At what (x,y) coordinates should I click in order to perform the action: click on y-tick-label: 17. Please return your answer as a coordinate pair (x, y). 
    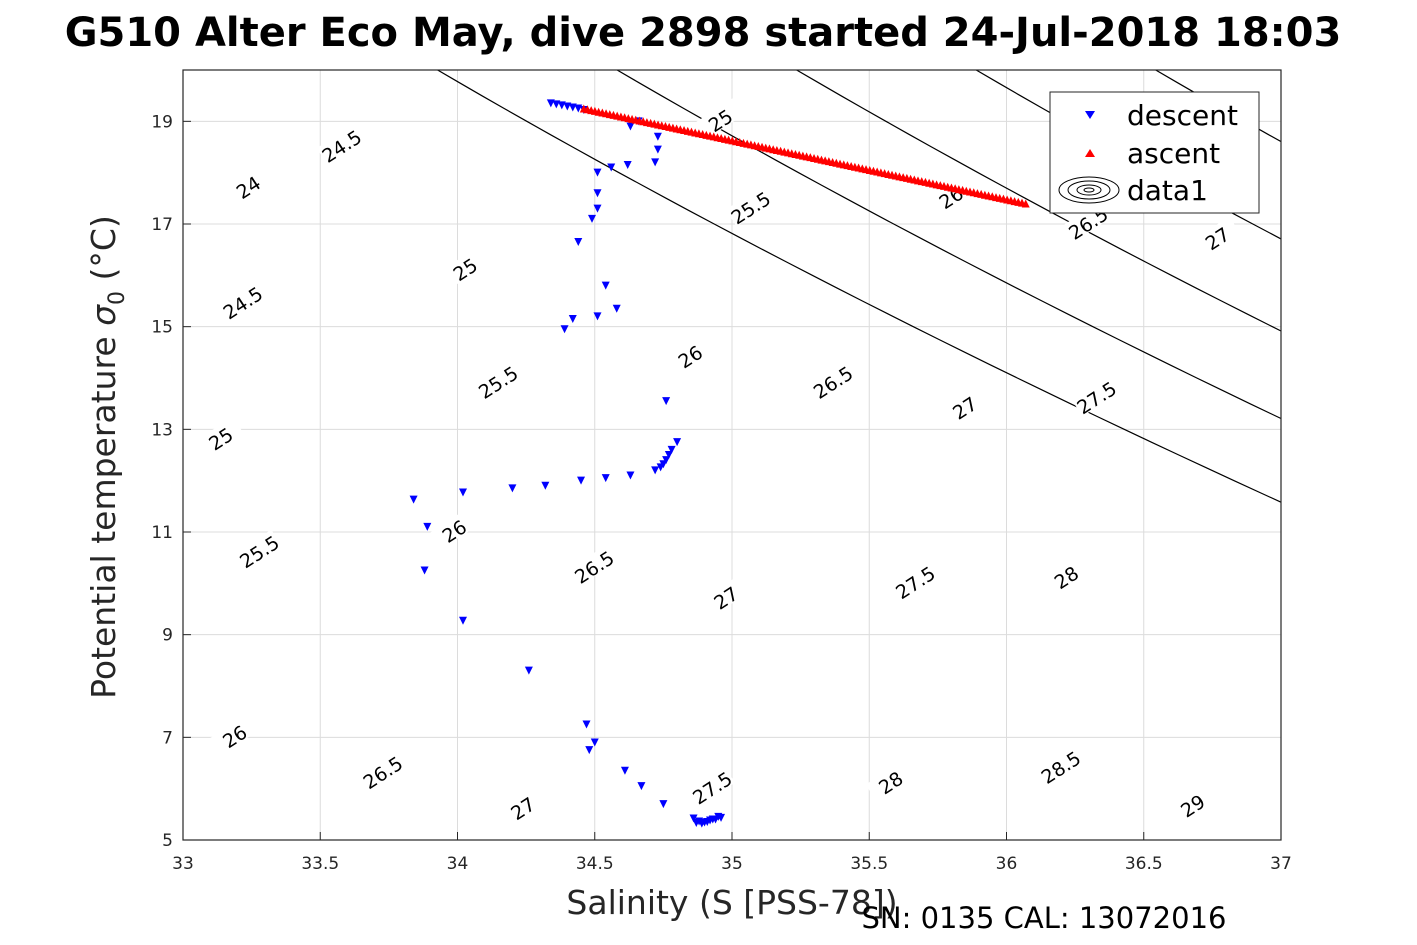
    Looking at the image, I should click on (162, 225).